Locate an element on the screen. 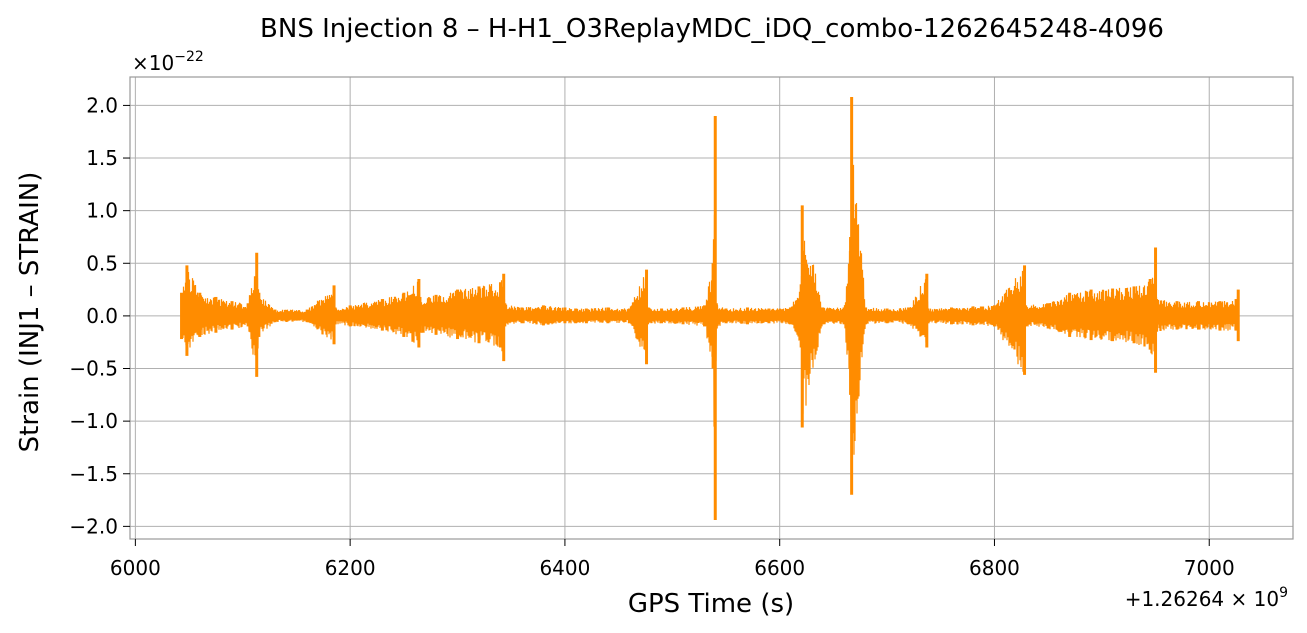 This screenshot has height=633, width=1307. y-tick-label: −2.0 is located at coordinates (93, 526).